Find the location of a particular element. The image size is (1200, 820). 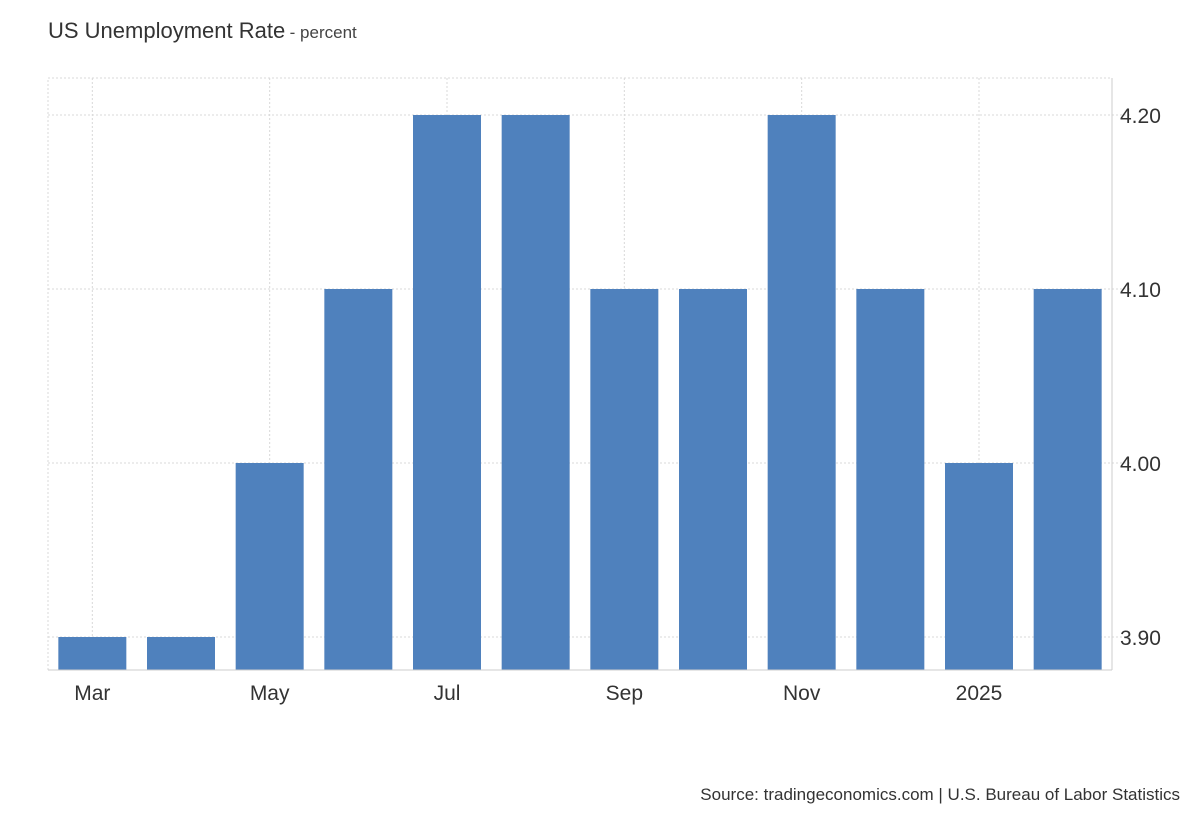

x-tick-label: May is located at coordinates (270, 693).